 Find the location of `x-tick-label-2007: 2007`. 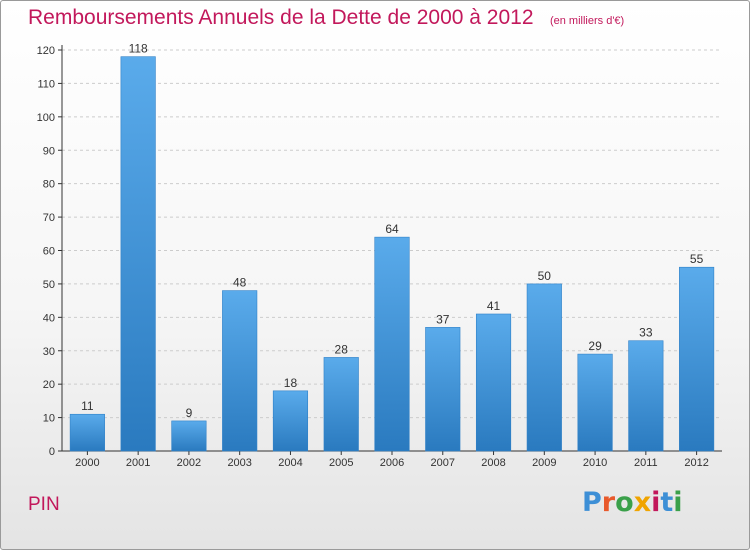

x-tick-label-2007: 2007 is located at coordinates (443, 463).